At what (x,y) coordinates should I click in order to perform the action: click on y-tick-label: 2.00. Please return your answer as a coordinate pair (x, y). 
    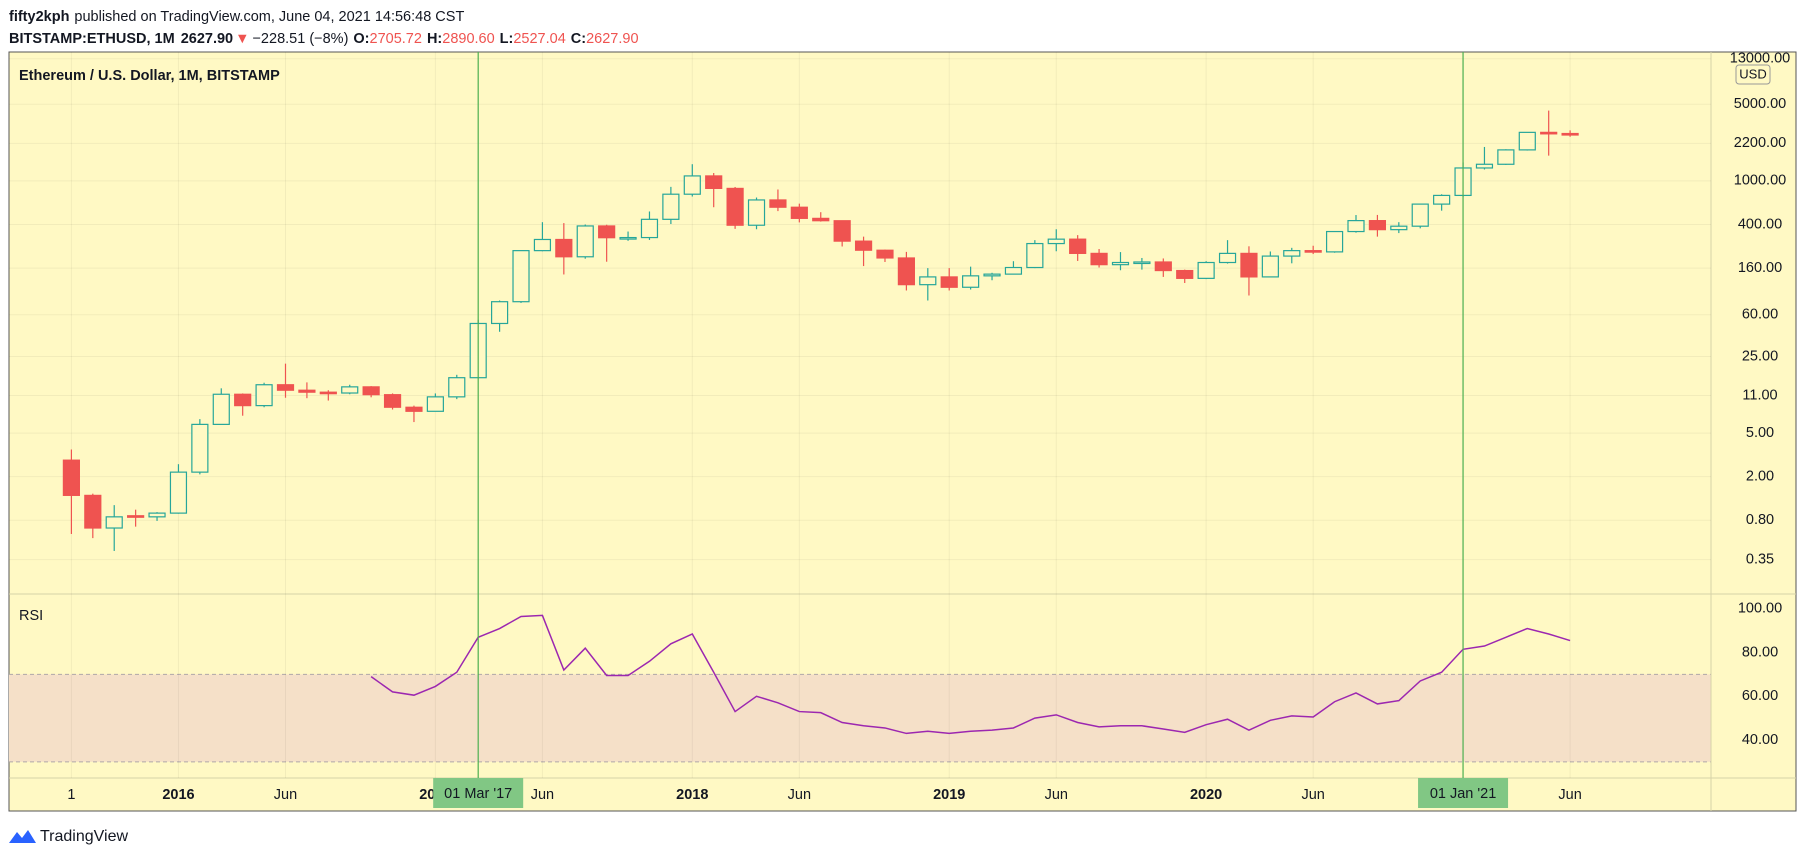
    Looking at the image, I should click on (1760, 477).